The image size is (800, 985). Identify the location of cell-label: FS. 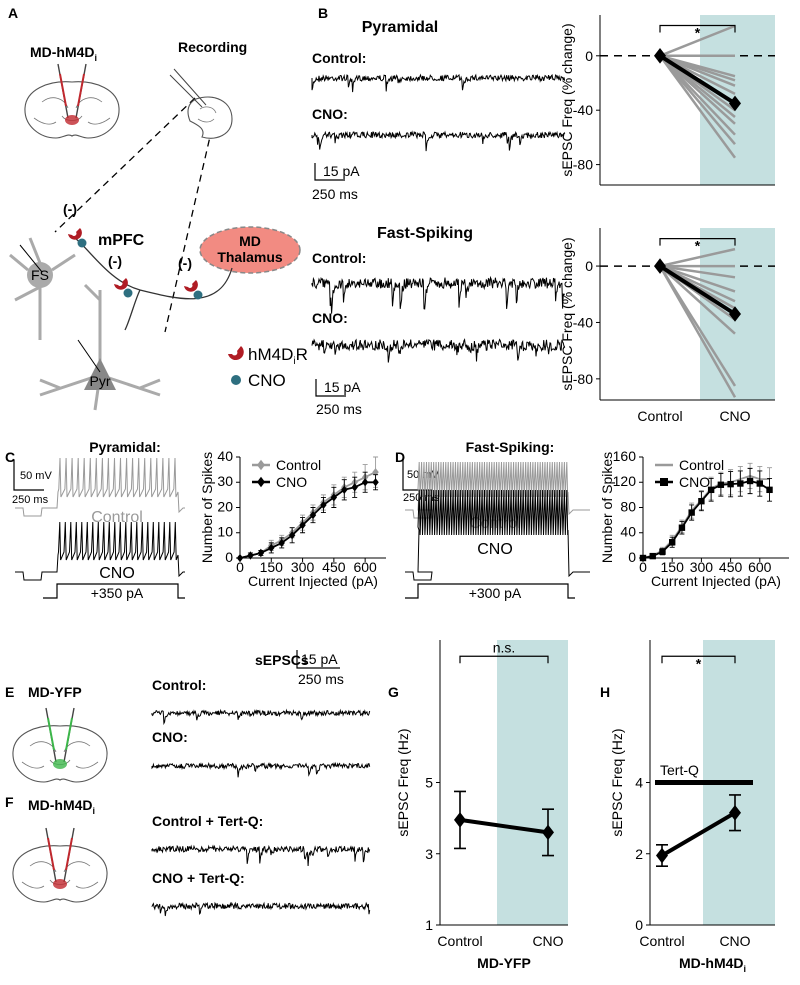
(40, 275).